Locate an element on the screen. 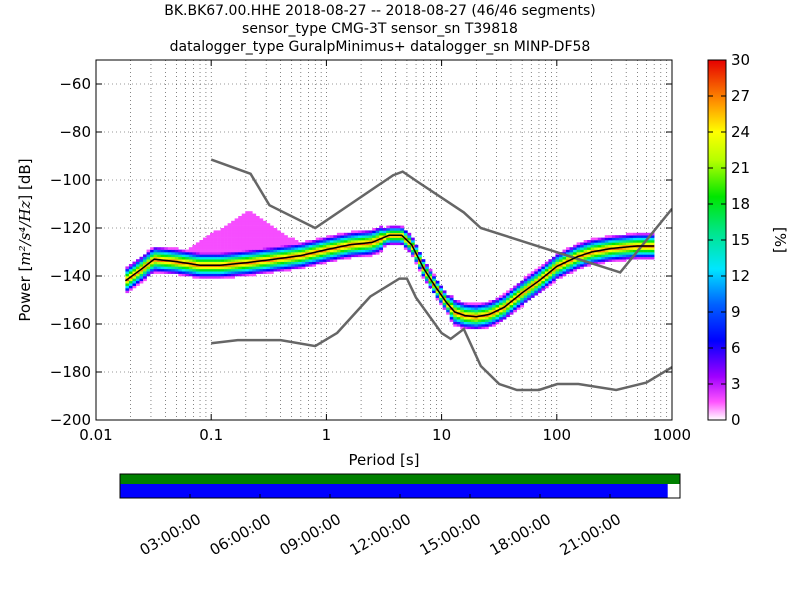 The width and height of the screenshot is (800, 600). colorbar-tick-label: 9 is located at coordinates (736, 312).